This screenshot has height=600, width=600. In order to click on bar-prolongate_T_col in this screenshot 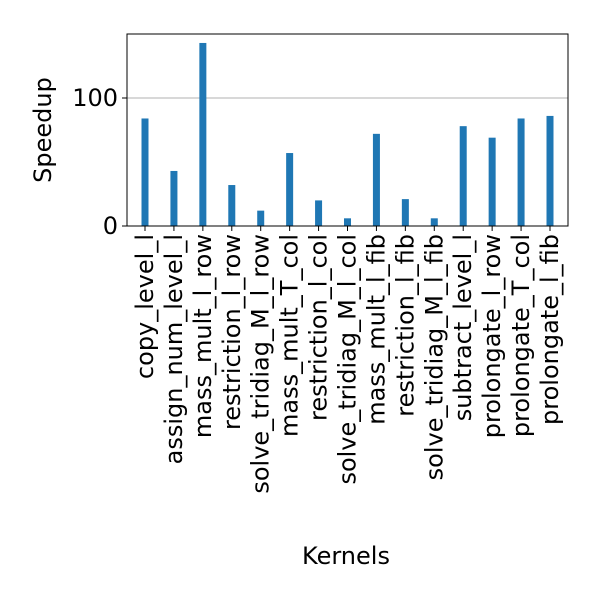, I will do `click(521, 172)`.